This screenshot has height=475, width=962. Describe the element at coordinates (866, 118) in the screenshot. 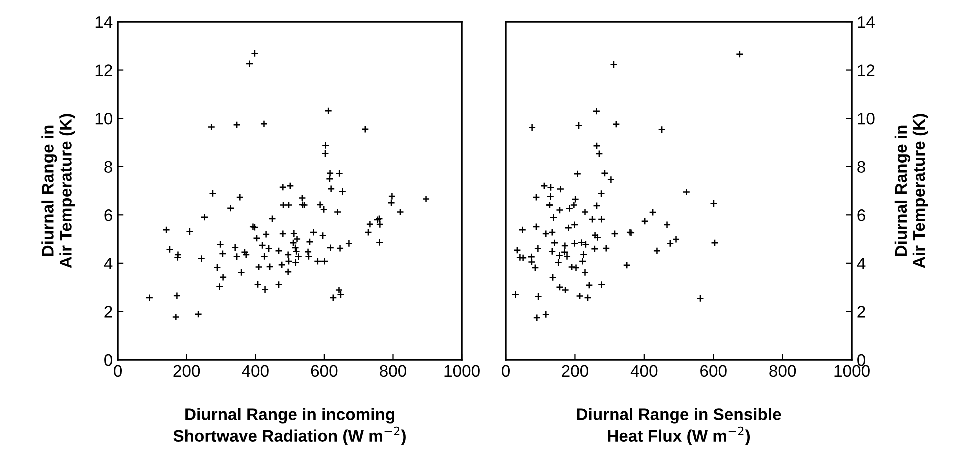

I see `y2-tick-label: 10` at that location.